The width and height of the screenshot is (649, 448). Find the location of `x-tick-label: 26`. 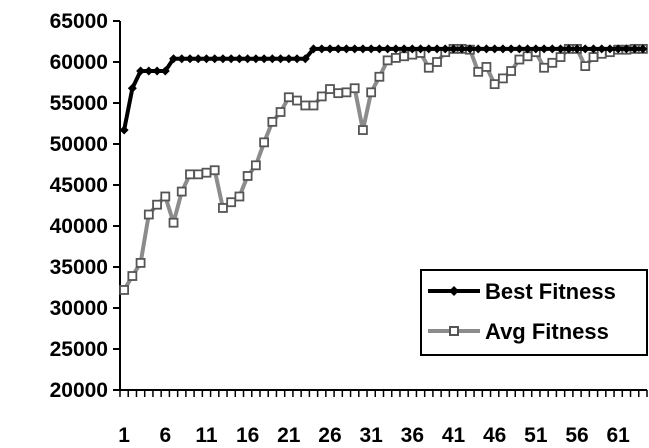

x-tick-label: 26 is located at coordinates (329, 435).